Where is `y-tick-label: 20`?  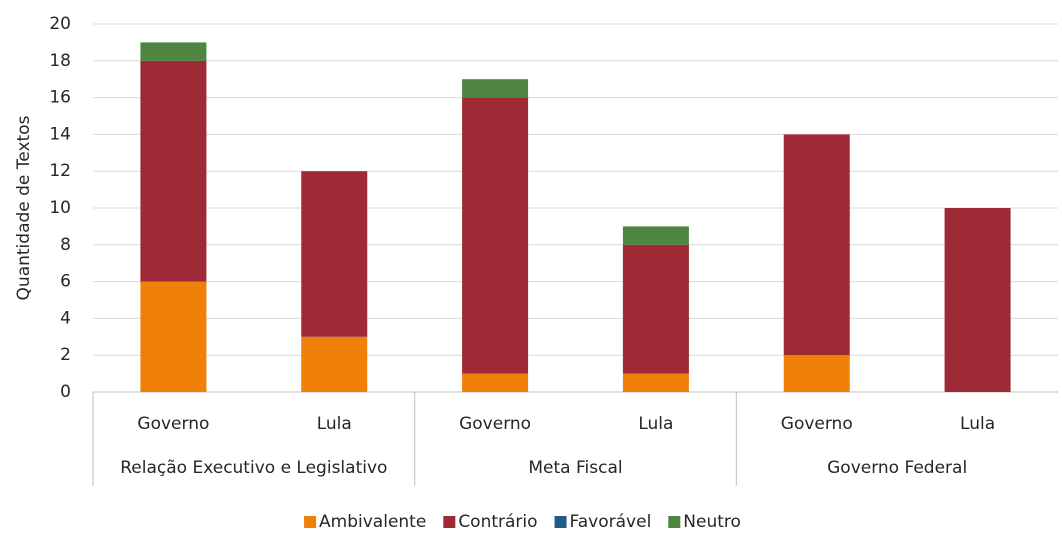
y-tick-label: 20 is located at coordinates (60, 24).